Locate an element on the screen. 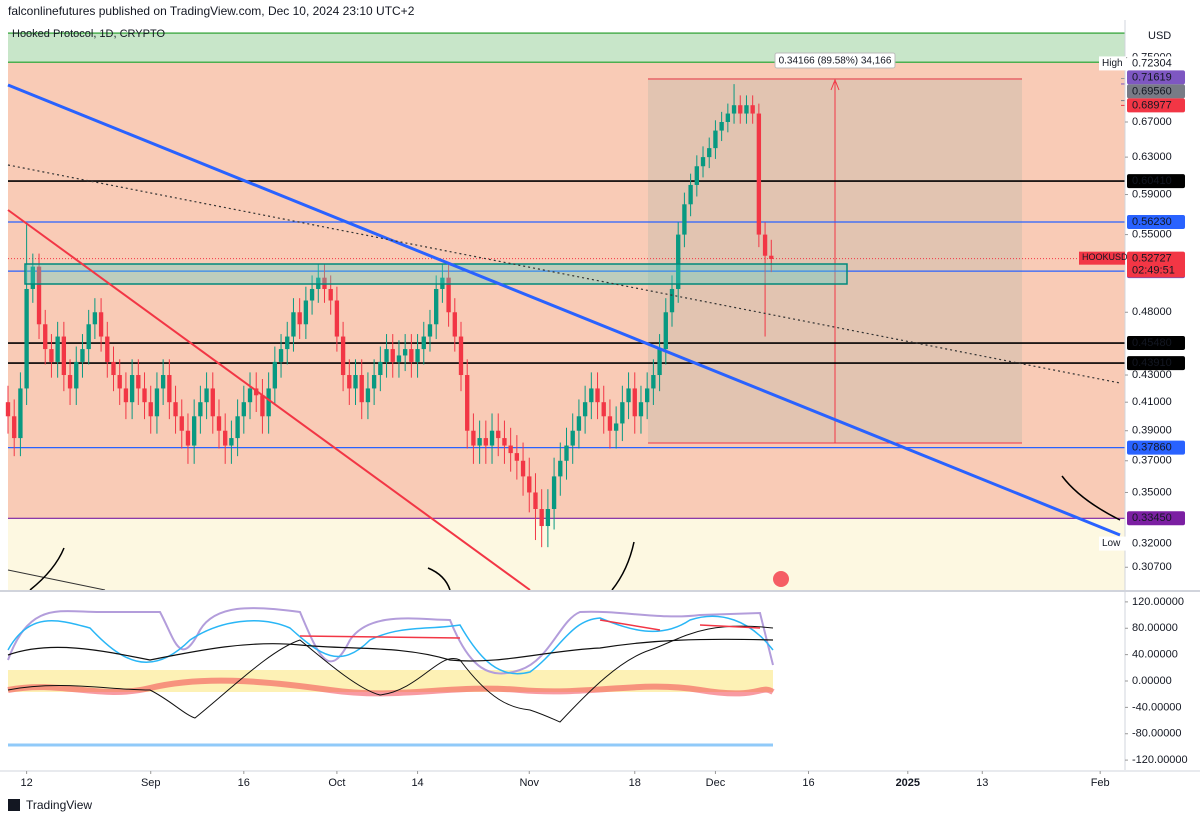 This screenshot has height=821, width=1200. price-tag-box is located at coordinates (1112, 543).